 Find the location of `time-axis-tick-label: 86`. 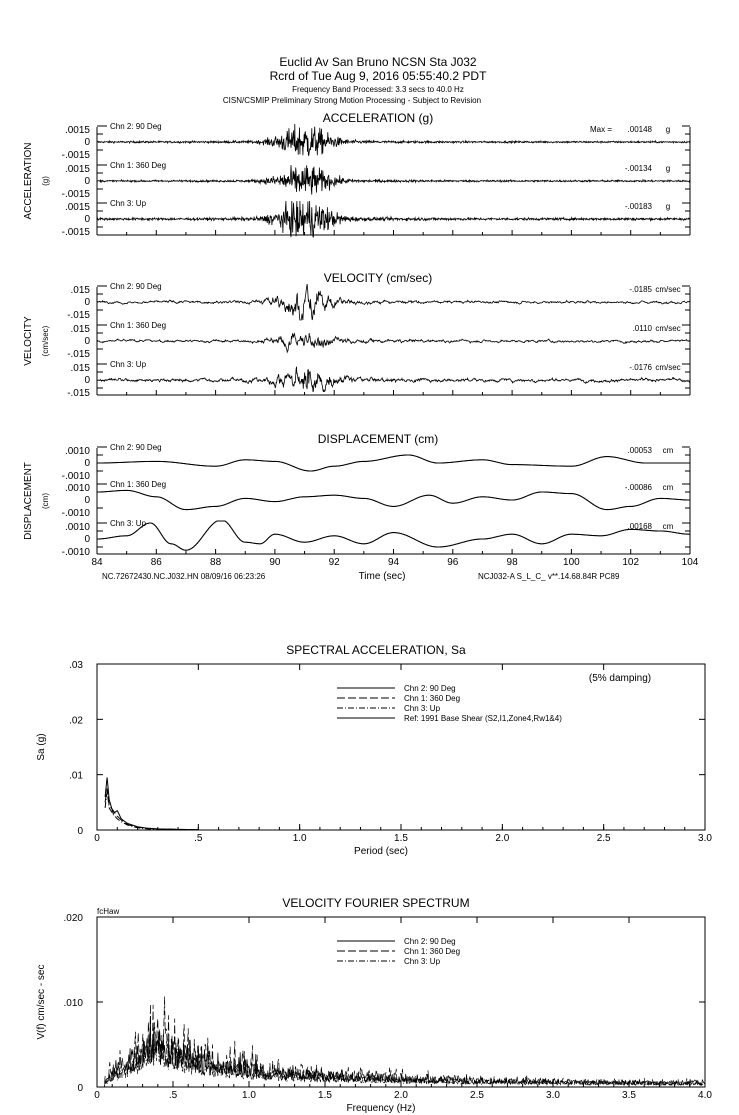

time-axis-tick-label: 86 is located at coordinates (157, 562).